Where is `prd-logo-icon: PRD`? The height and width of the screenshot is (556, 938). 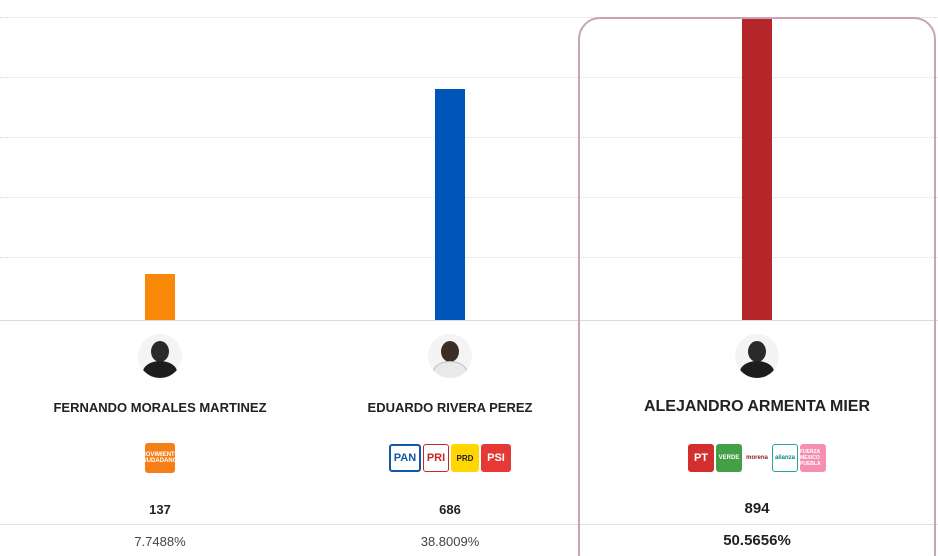 prd-logo-icon: PRD is located at coordinates (465, 458).